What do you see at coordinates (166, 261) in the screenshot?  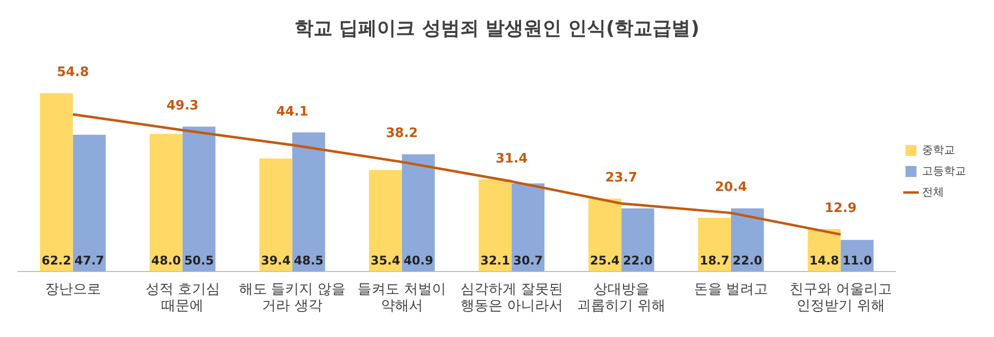 I see `data-label: 48.0` at bounding box center [166, 261].